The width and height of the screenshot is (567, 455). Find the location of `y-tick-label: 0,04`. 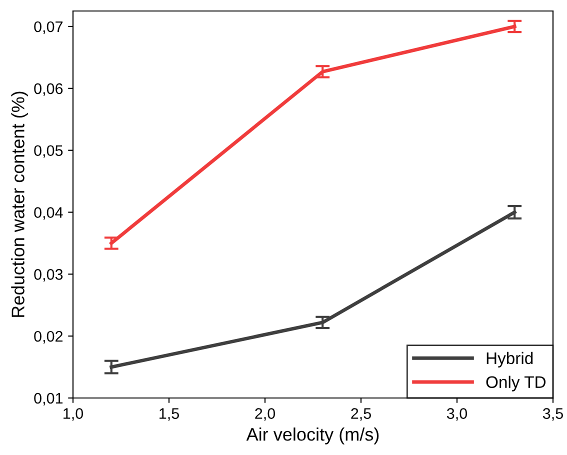

y-tick-label: 0,04 is located at coordinates (48, 213).